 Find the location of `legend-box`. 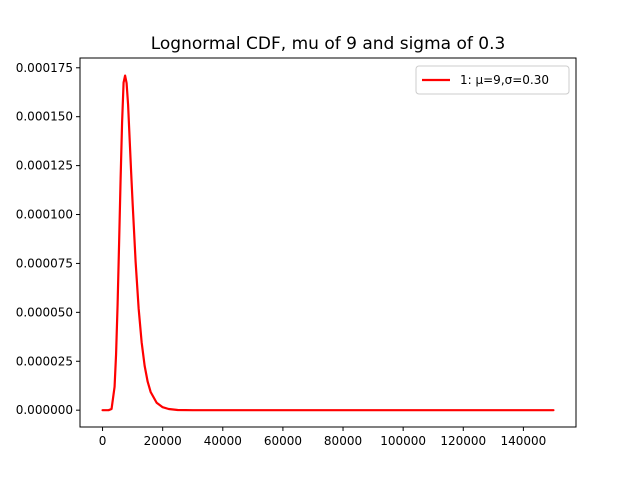

legend-box is located at coordinates (492, 80).